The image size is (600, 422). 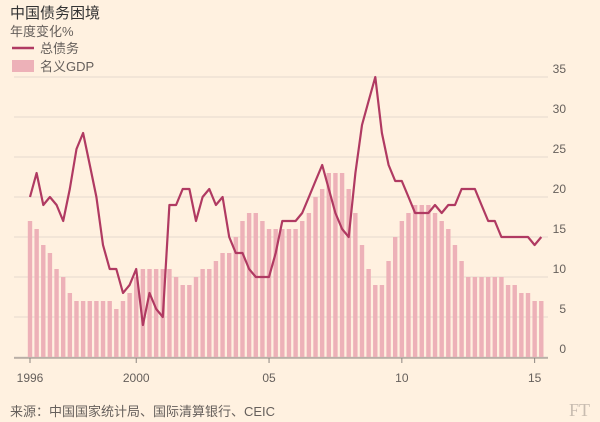 I want to click on x-tick-label: 10, so click(x=402, y=378).